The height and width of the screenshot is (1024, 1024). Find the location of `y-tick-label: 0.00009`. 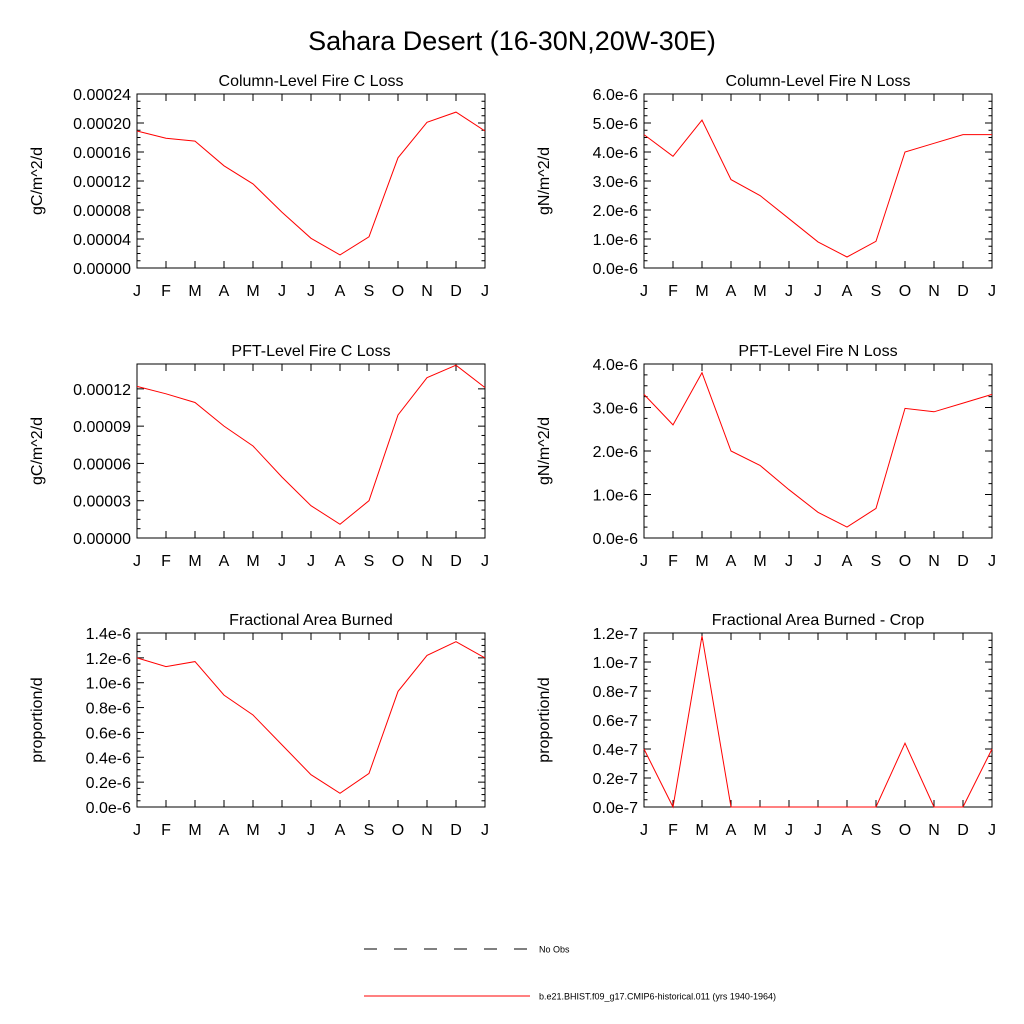

y-tick-label: 0.00009 is located at coordinates (102, 427).